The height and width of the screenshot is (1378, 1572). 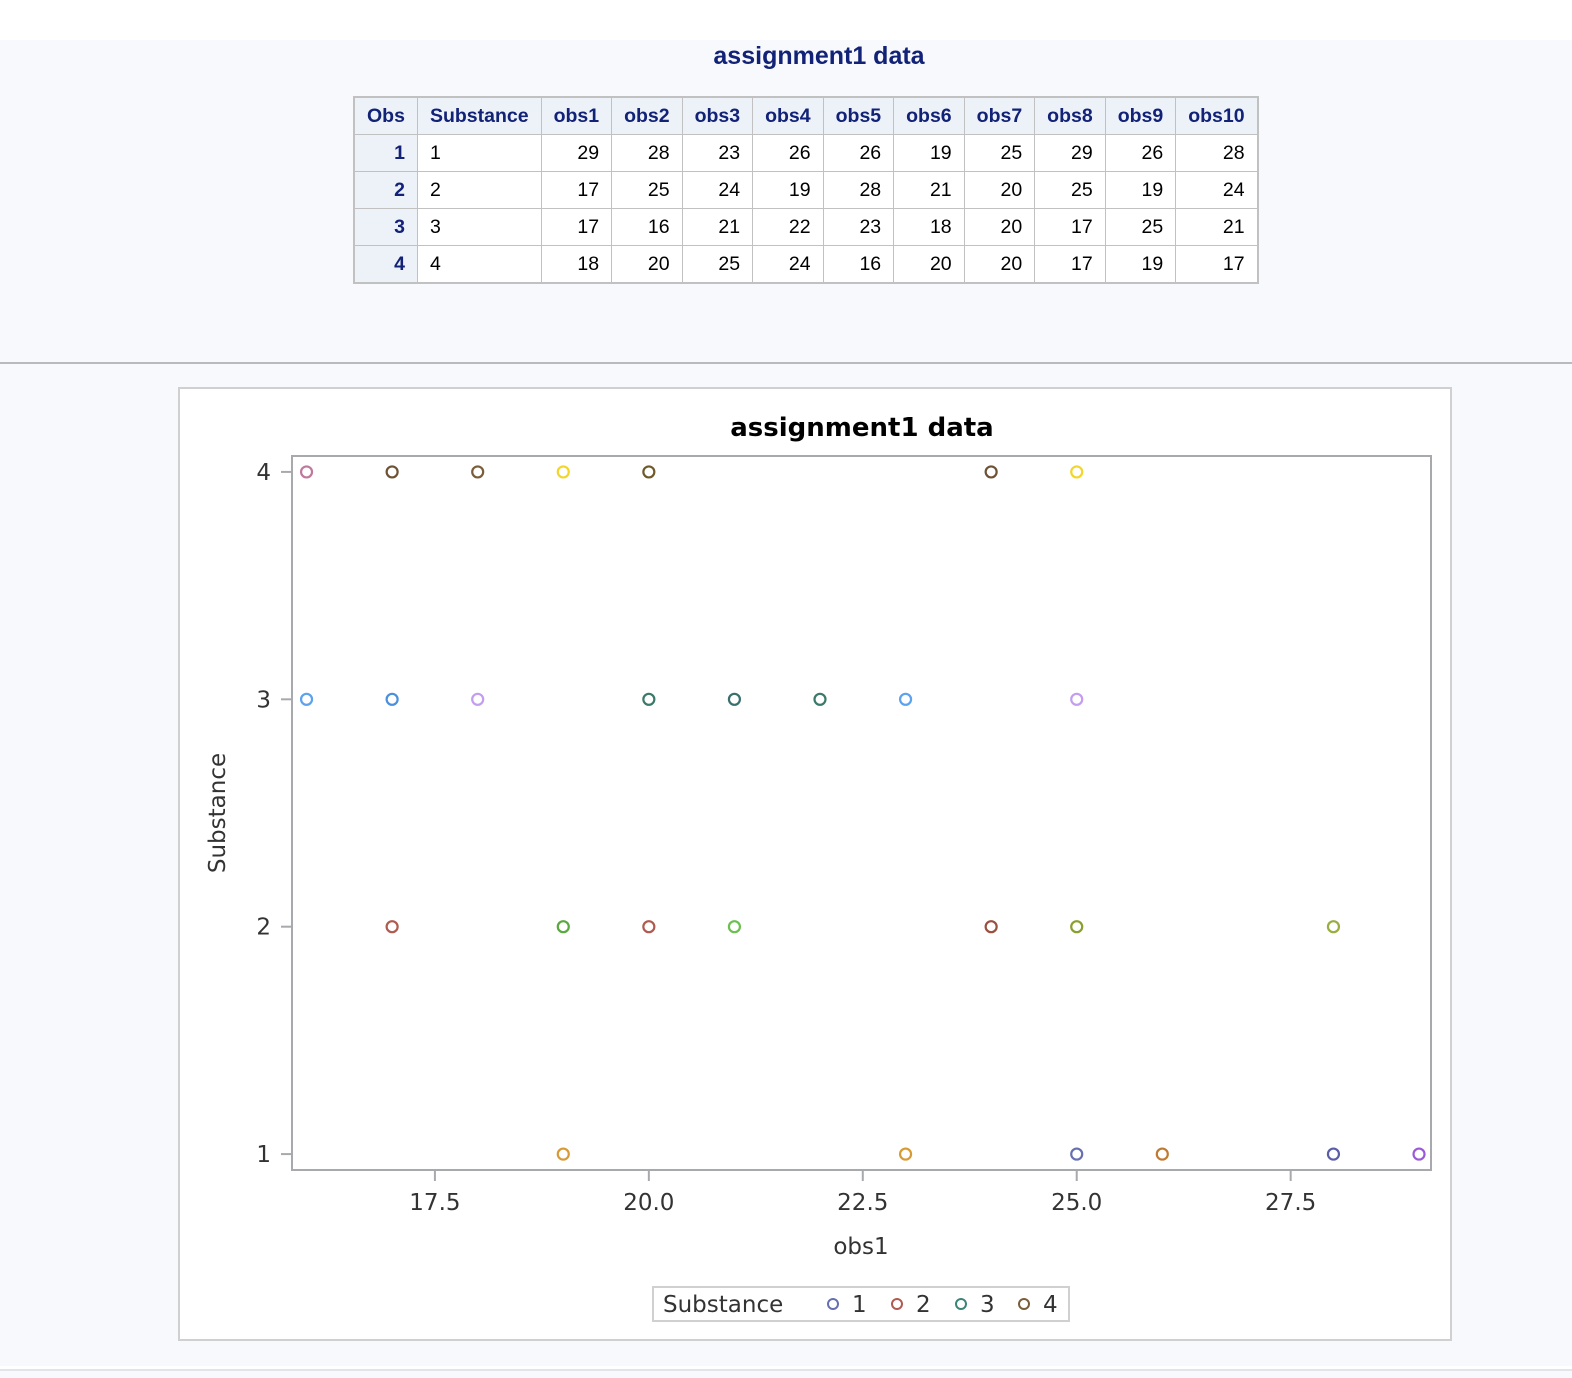 I want to click on x-axis: 17.5 20.0 22.5 25.0 27.5, so click(x=862, y=1193).